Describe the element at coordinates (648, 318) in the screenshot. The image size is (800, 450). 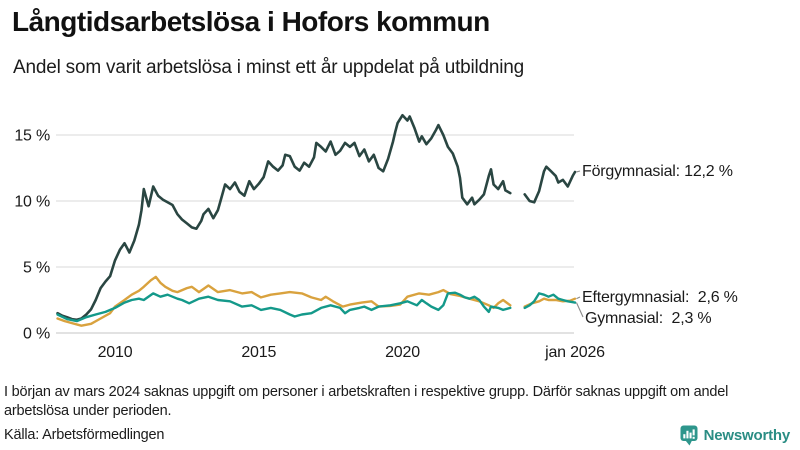
I see `series-end-label-gymnasial: Gymnasial: 2,3 %` at that location.